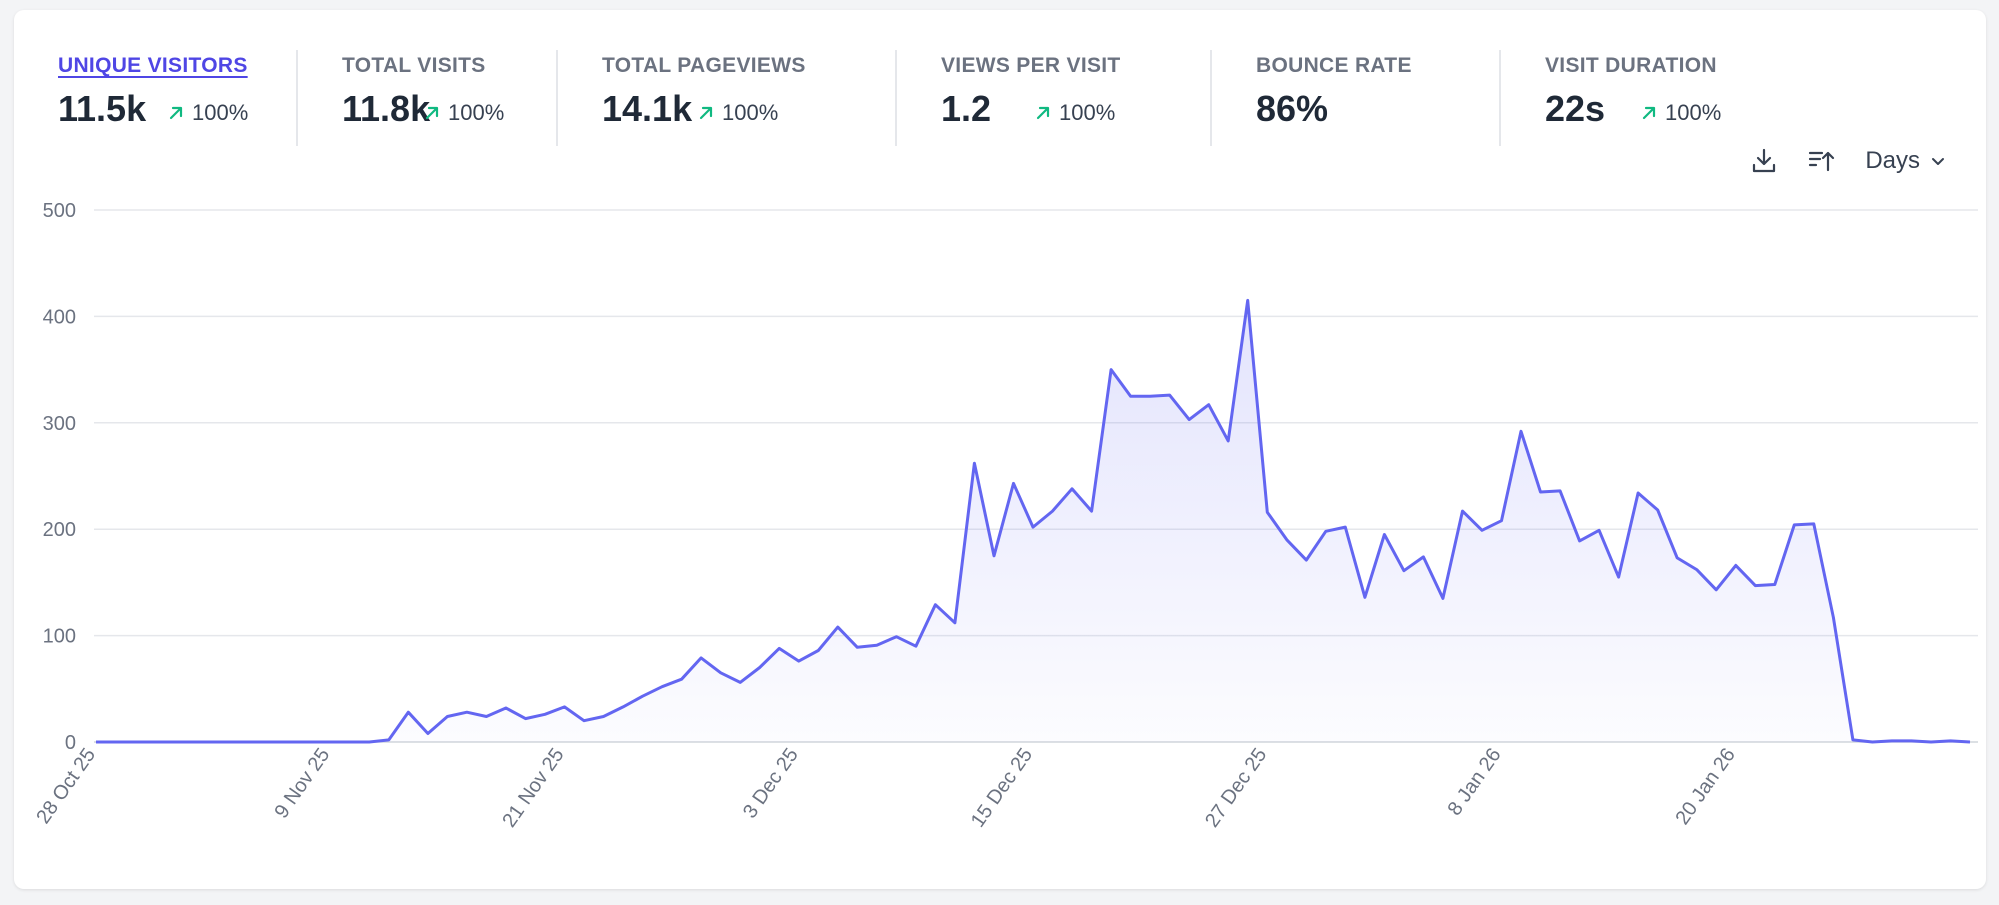 The height and width of the screenshot is (905, 1999). What do you see at coordinates (1822, 161) in the screenshot?
I see `sort-icon` at bounding box center [1822, 161].